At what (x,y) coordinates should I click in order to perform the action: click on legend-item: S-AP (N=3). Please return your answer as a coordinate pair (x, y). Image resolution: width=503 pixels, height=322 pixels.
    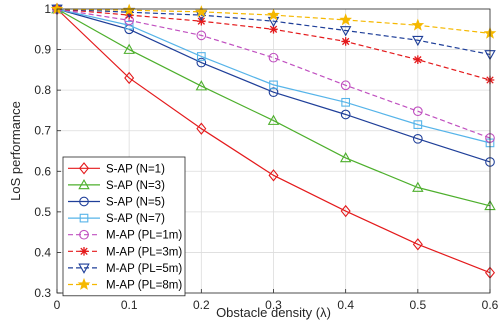
    Looking at the image, I should click on (116, 185).